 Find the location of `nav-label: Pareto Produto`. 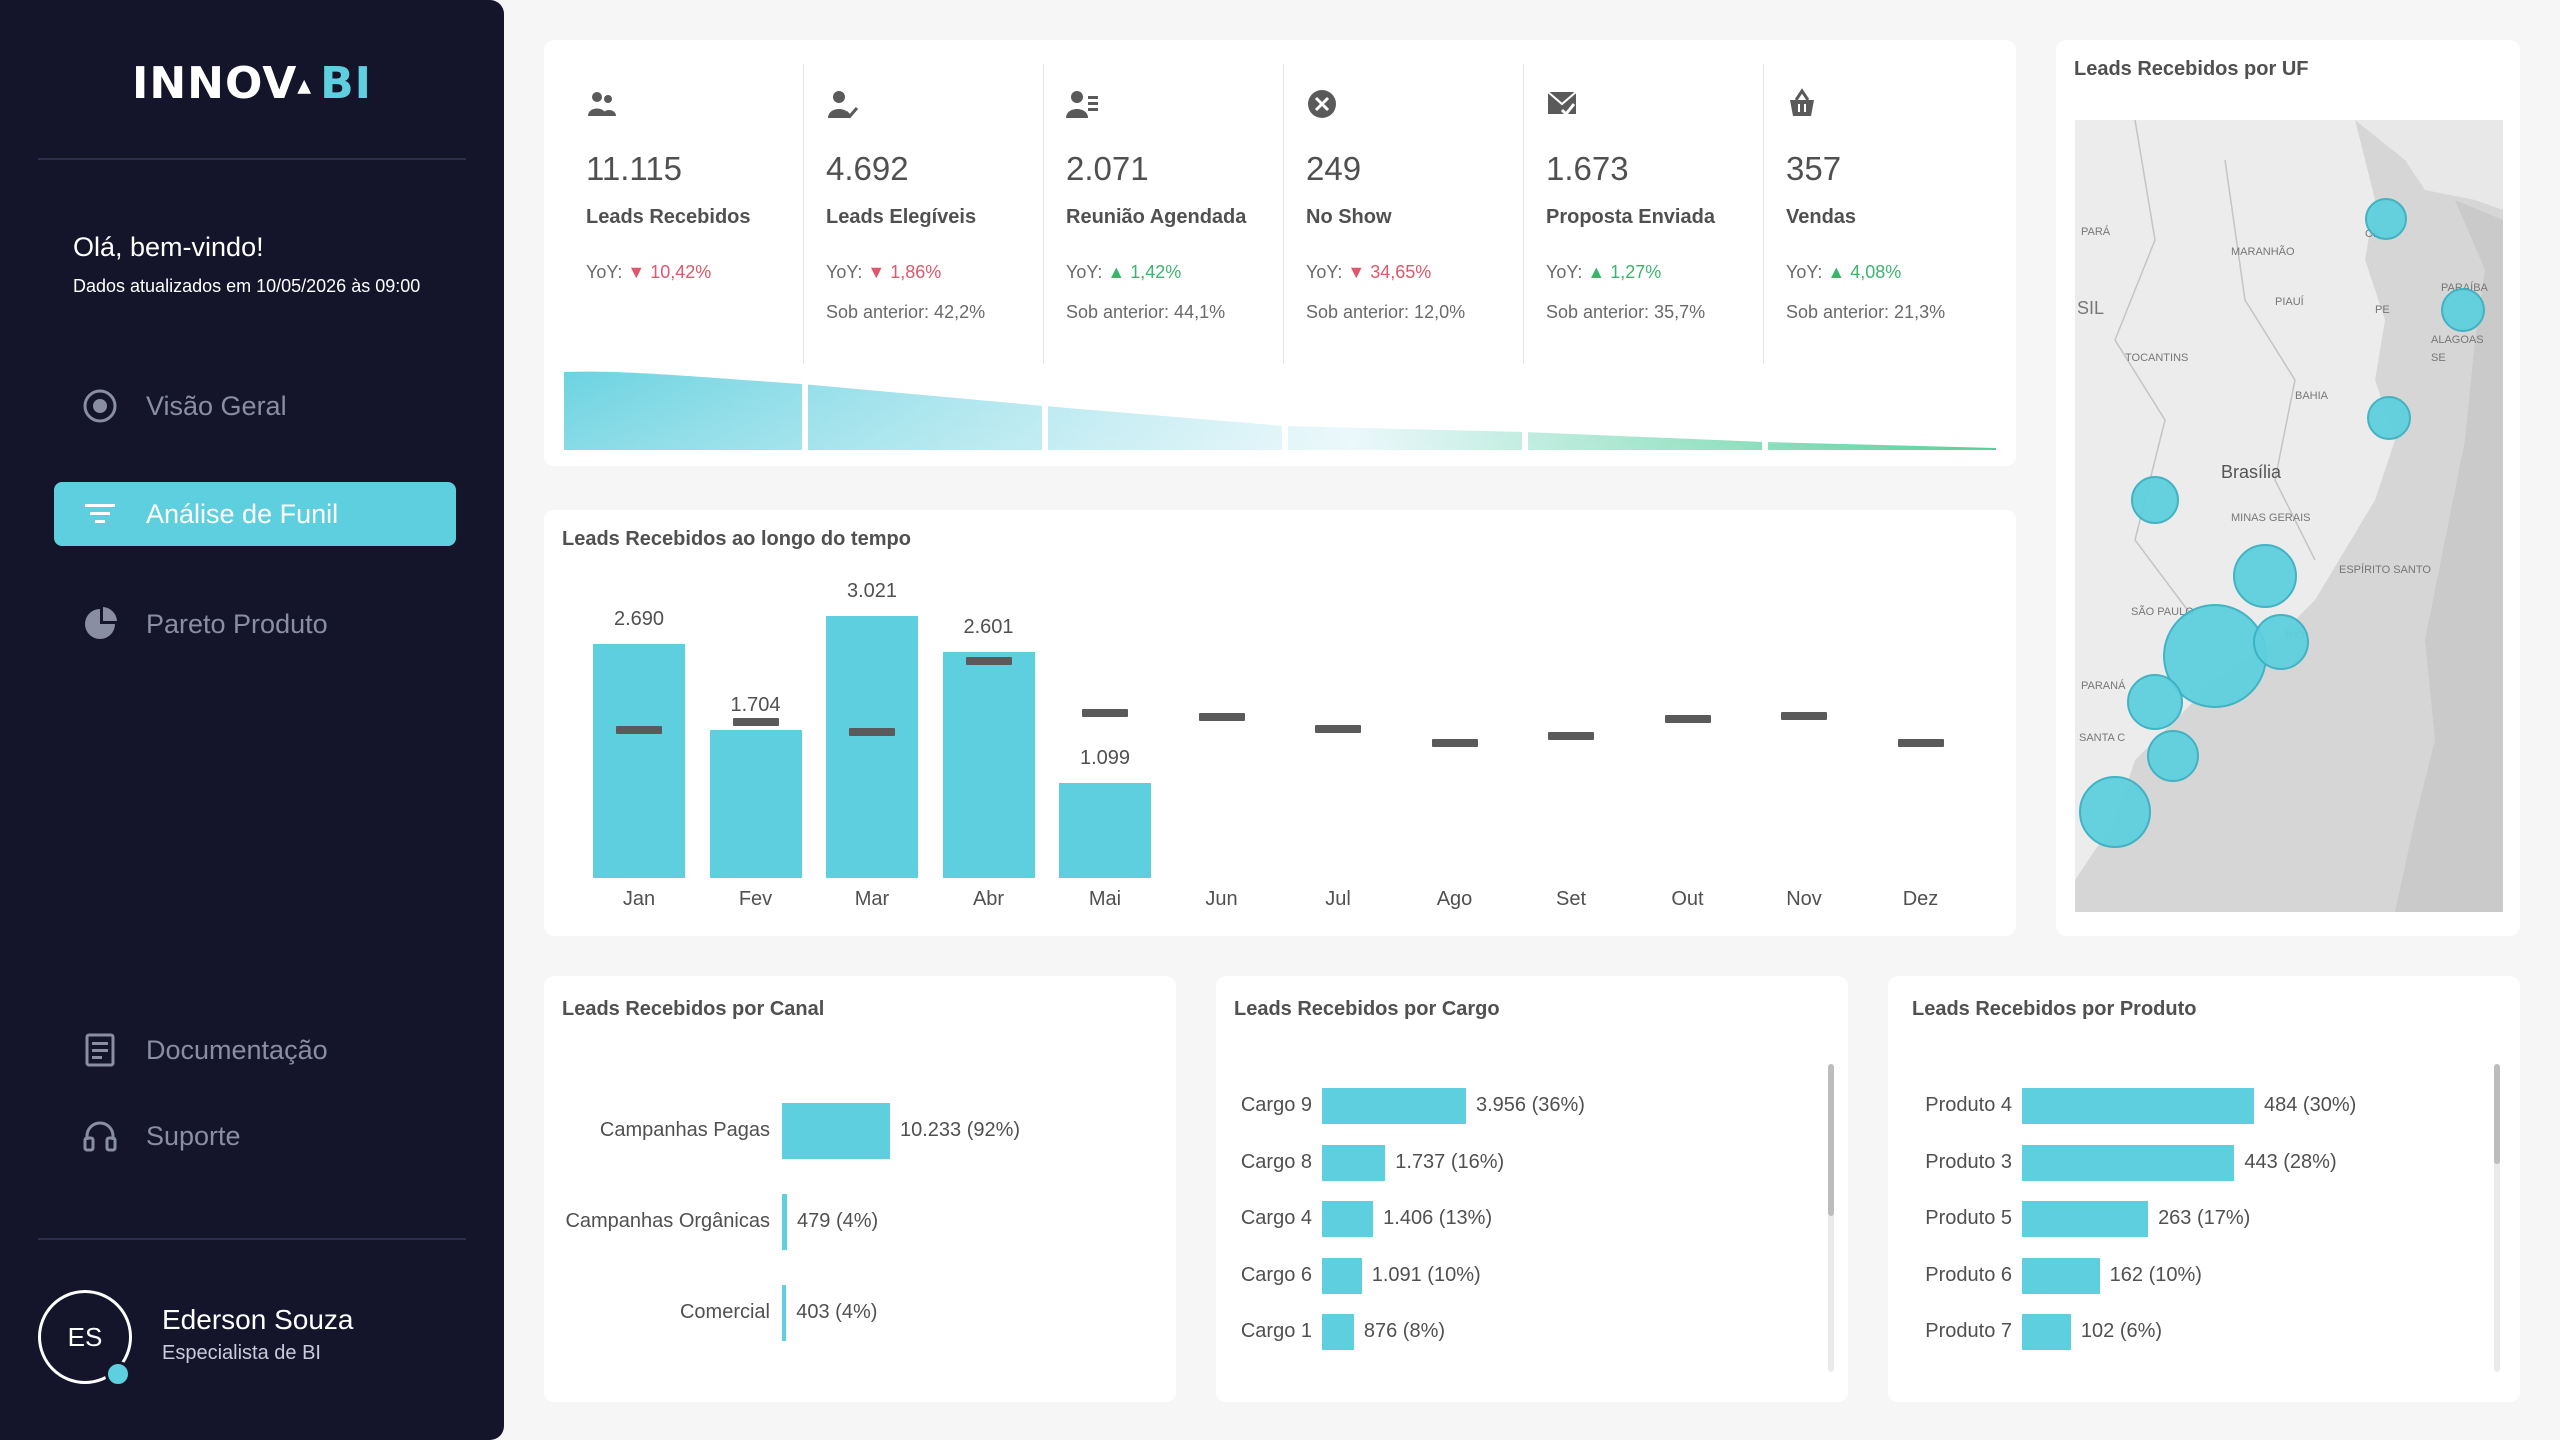

nav-label: Pareto Produto is located at coordinates (237, 623).